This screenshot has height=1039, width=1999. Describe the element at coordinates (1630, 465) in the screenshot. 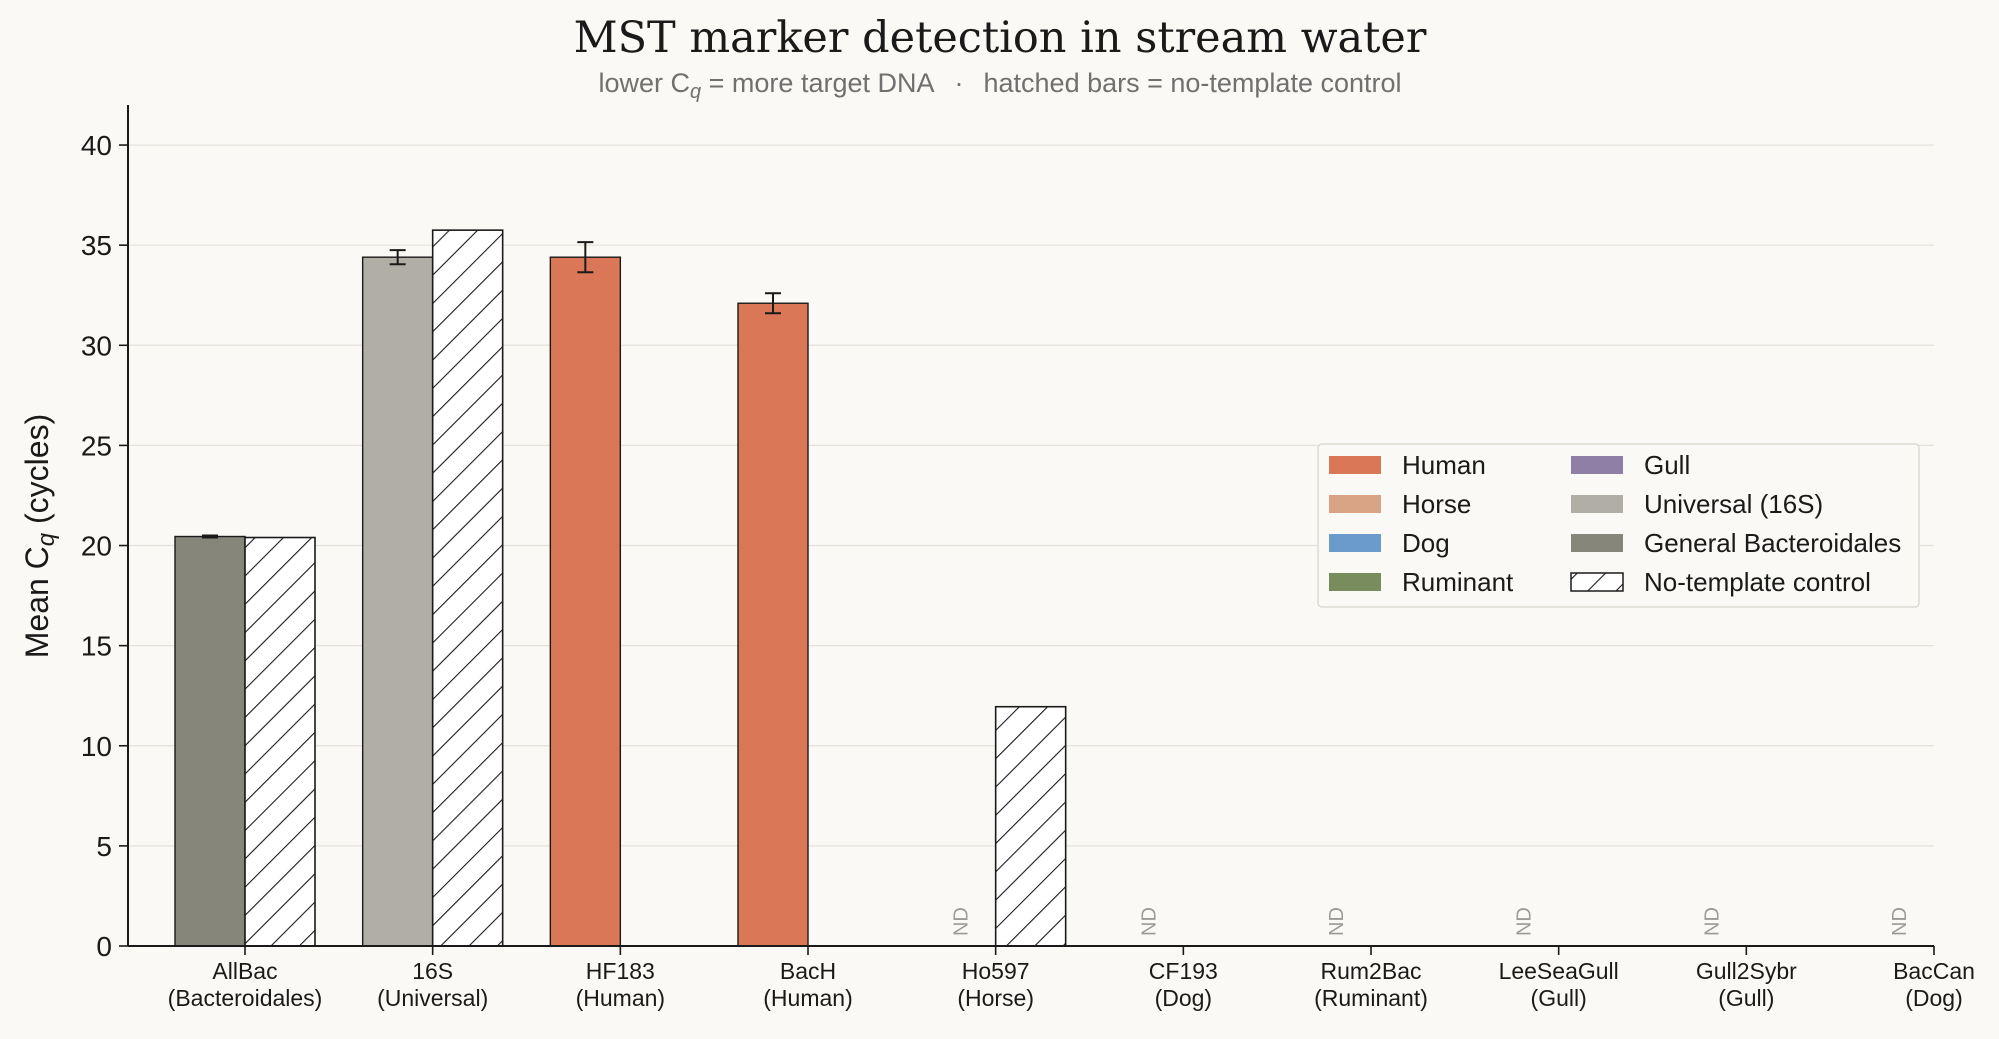

I see `legend-item: Gull` at that location.